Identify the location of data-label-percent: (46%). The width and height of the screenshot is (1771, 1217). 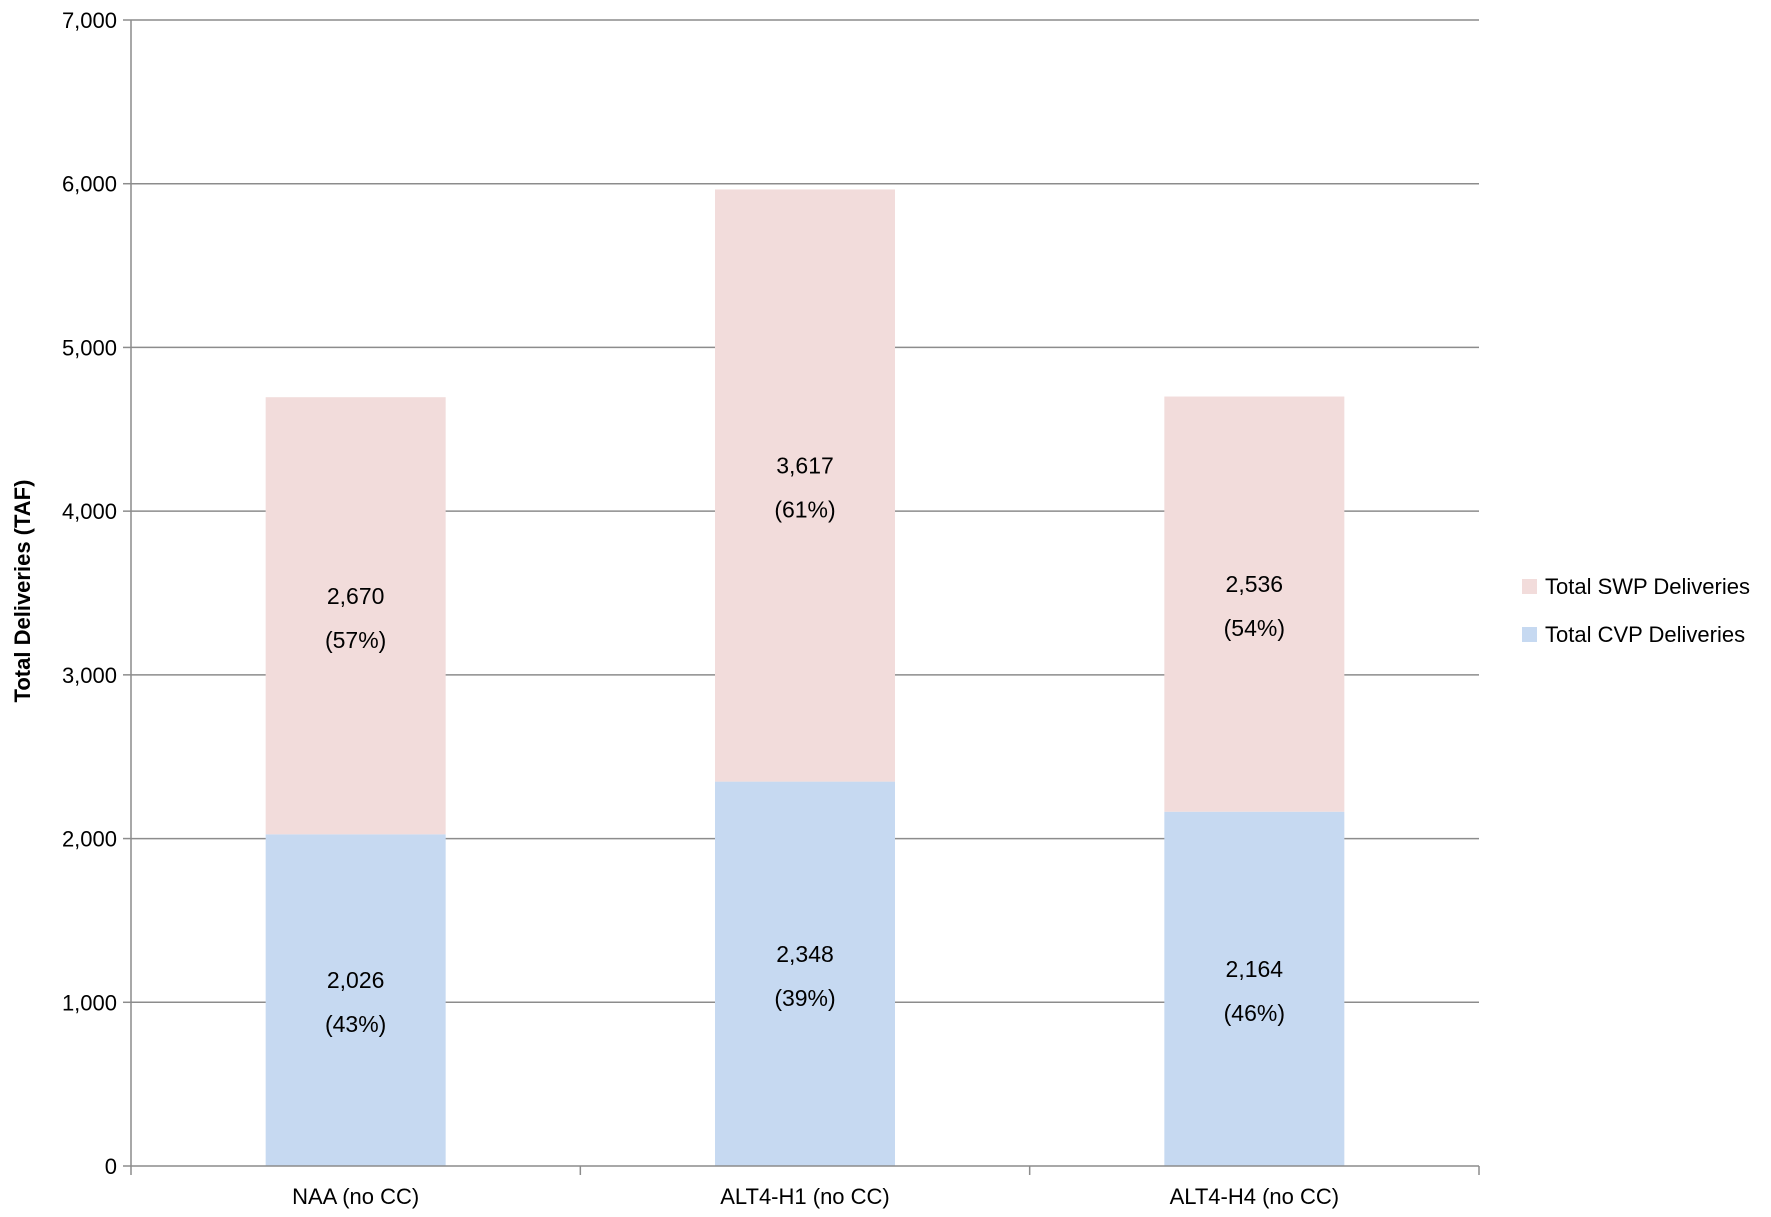
(1254, 1013).